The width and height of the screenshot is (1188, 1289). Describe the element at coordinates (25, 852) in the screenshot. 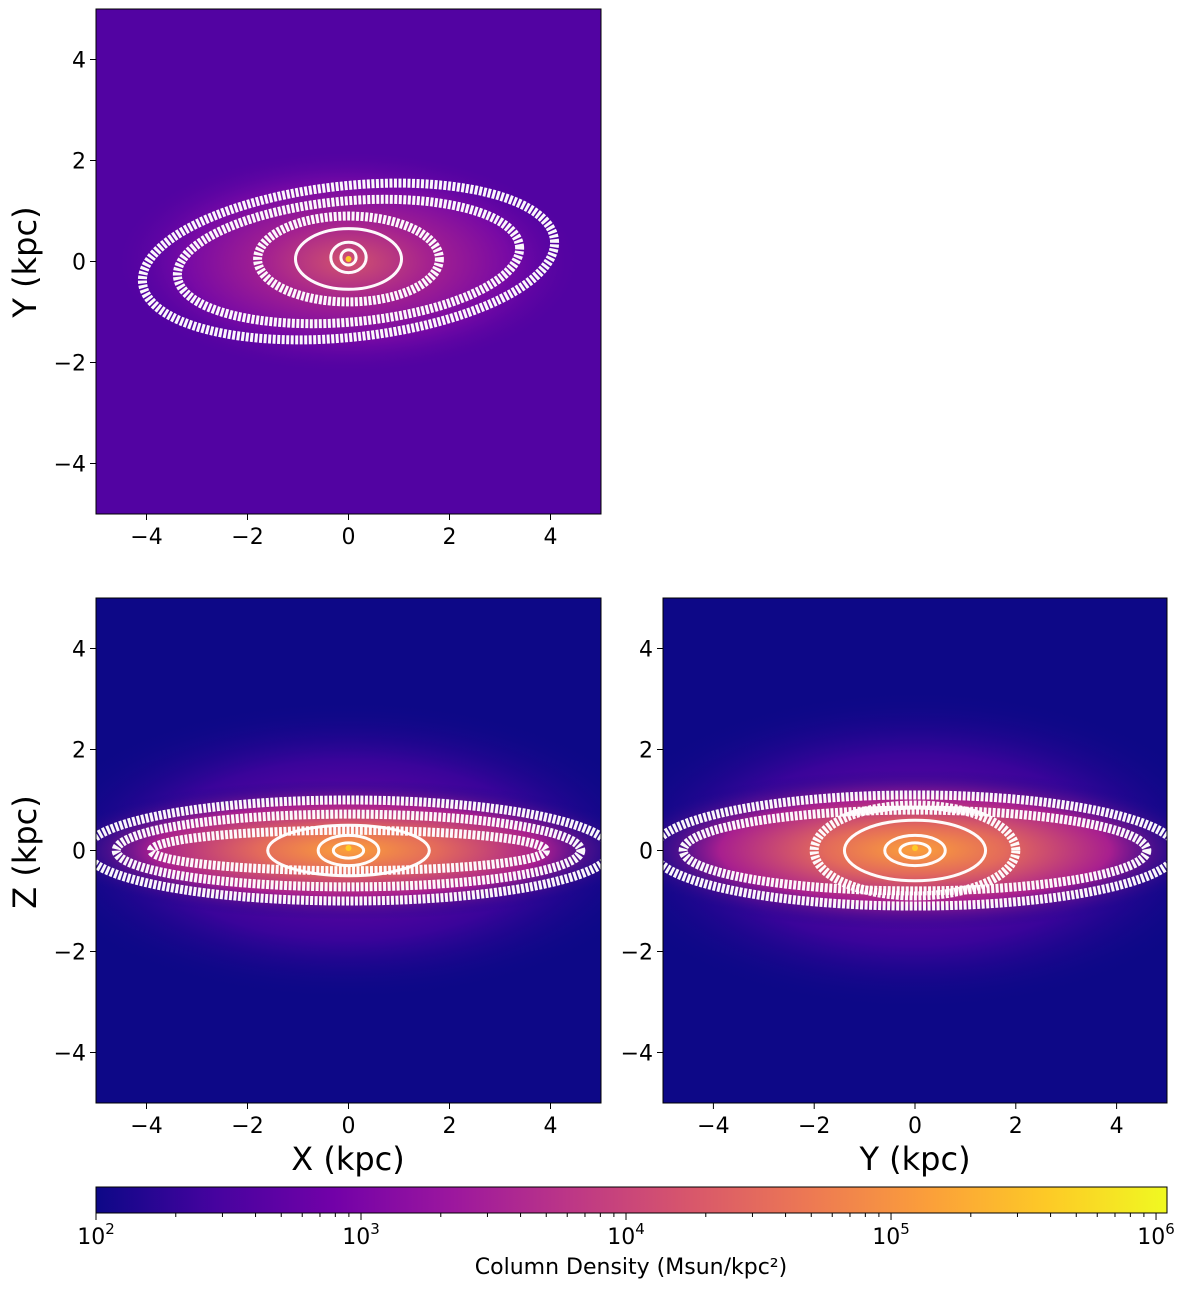

I see `y-axis-label: Z (kpc)` at that location.